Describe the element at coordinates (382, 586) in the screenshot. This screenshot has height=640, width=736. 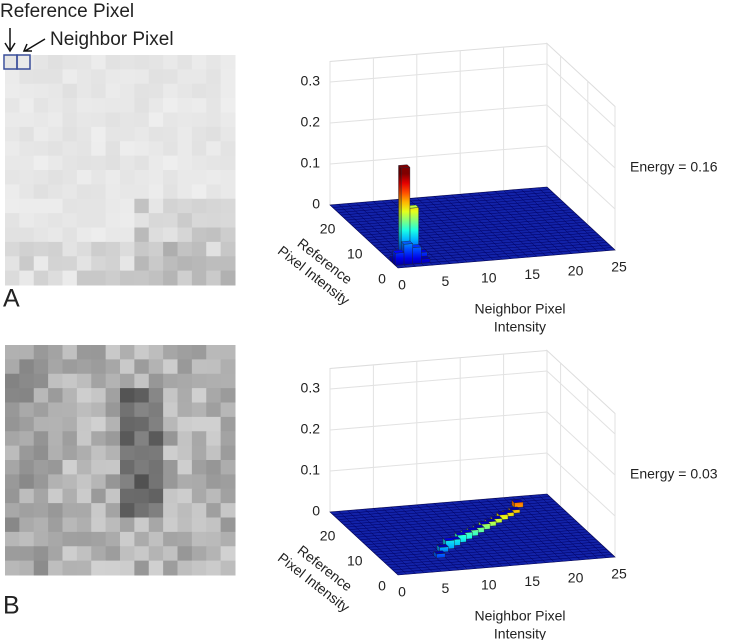
I see `y-tick-label: 0` at that location.